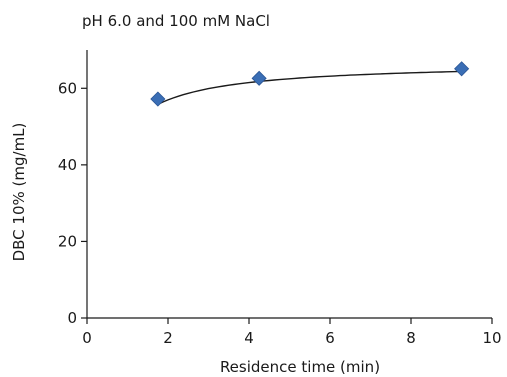 This screenshot has height=377, width=507. I want to click on data-points, so click(310, 84).